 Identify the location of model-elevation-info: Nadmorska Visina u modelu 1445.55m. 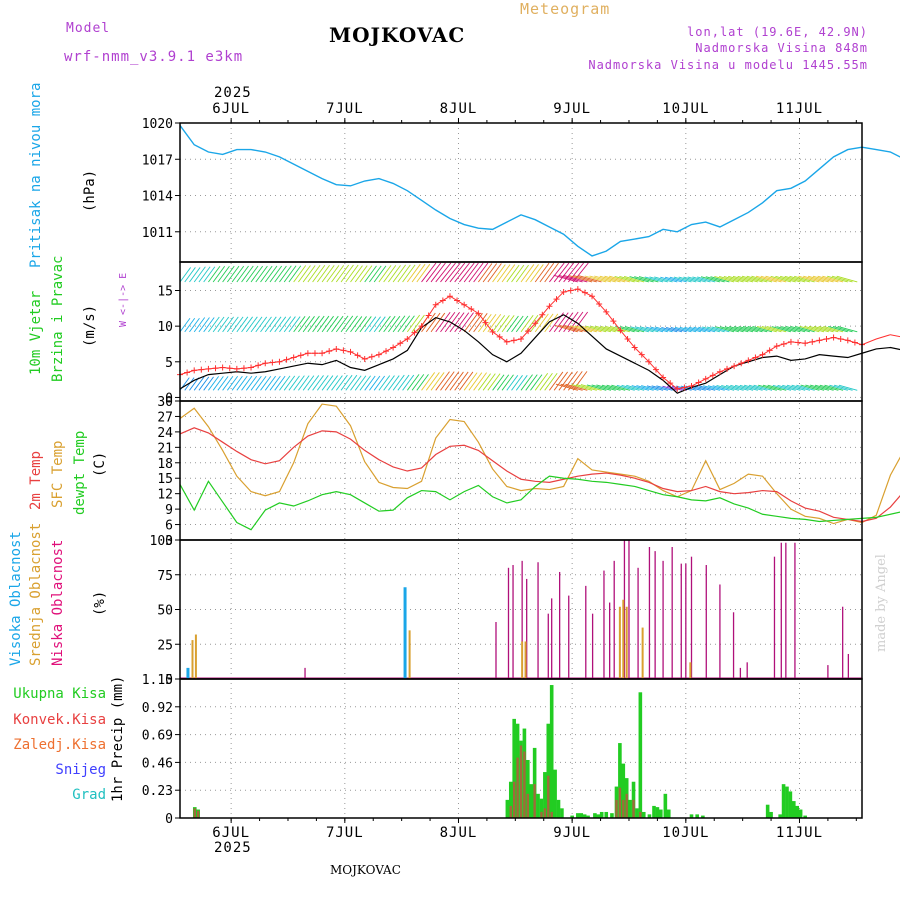
(728, 65).